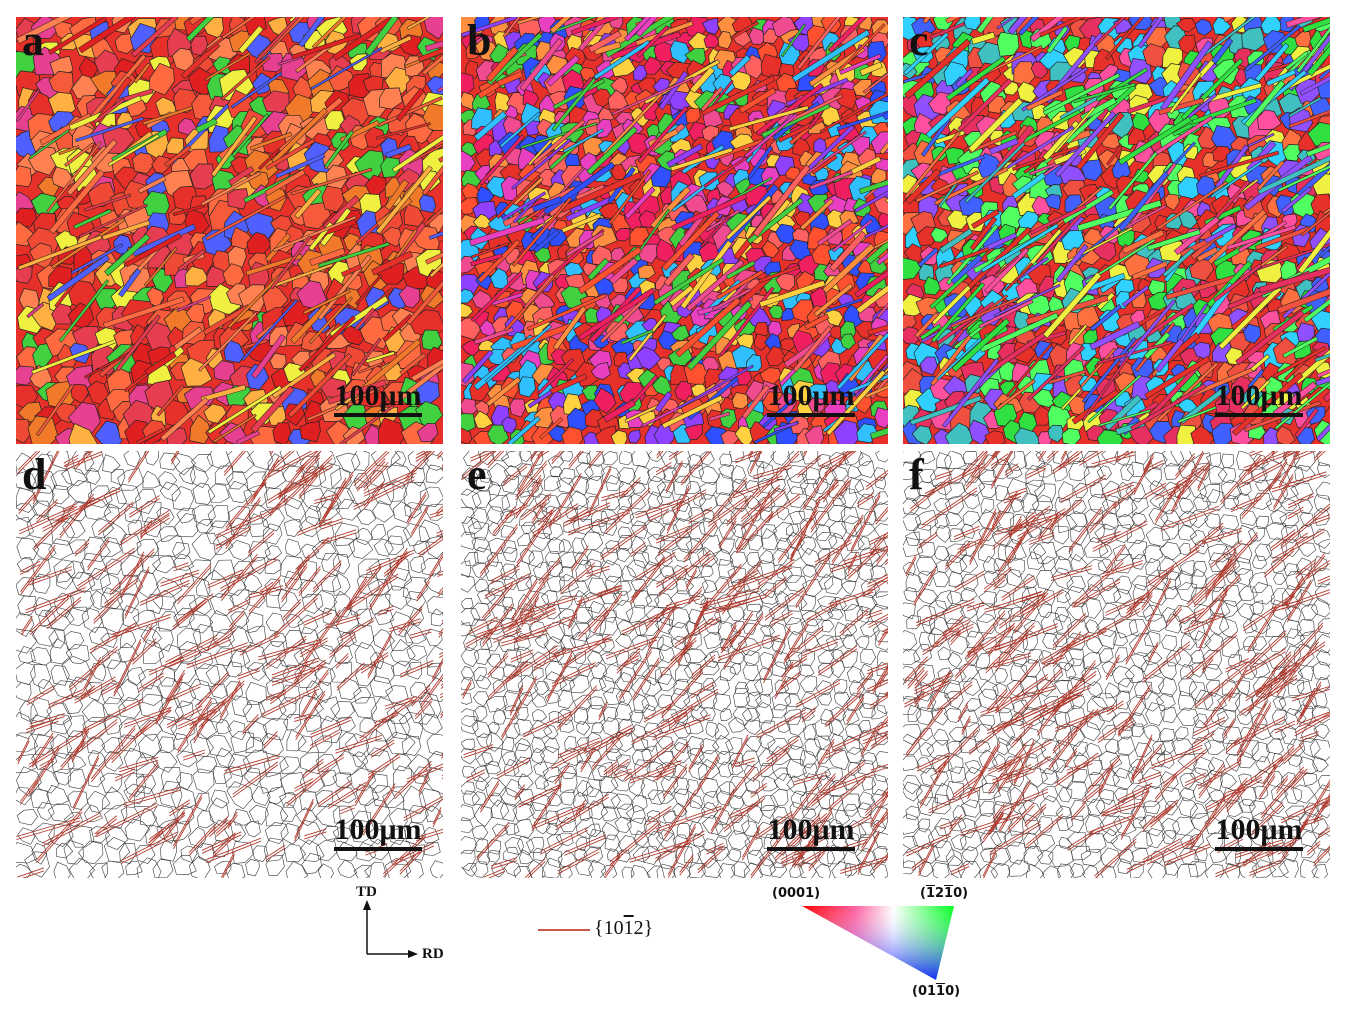 Image resolution: width=1345 pixels, height=1021 pixels. What do you see at coordinates (479, 41) in the screenshot?
I see `panel-letter-b: b` at bounding box center [479, 41].